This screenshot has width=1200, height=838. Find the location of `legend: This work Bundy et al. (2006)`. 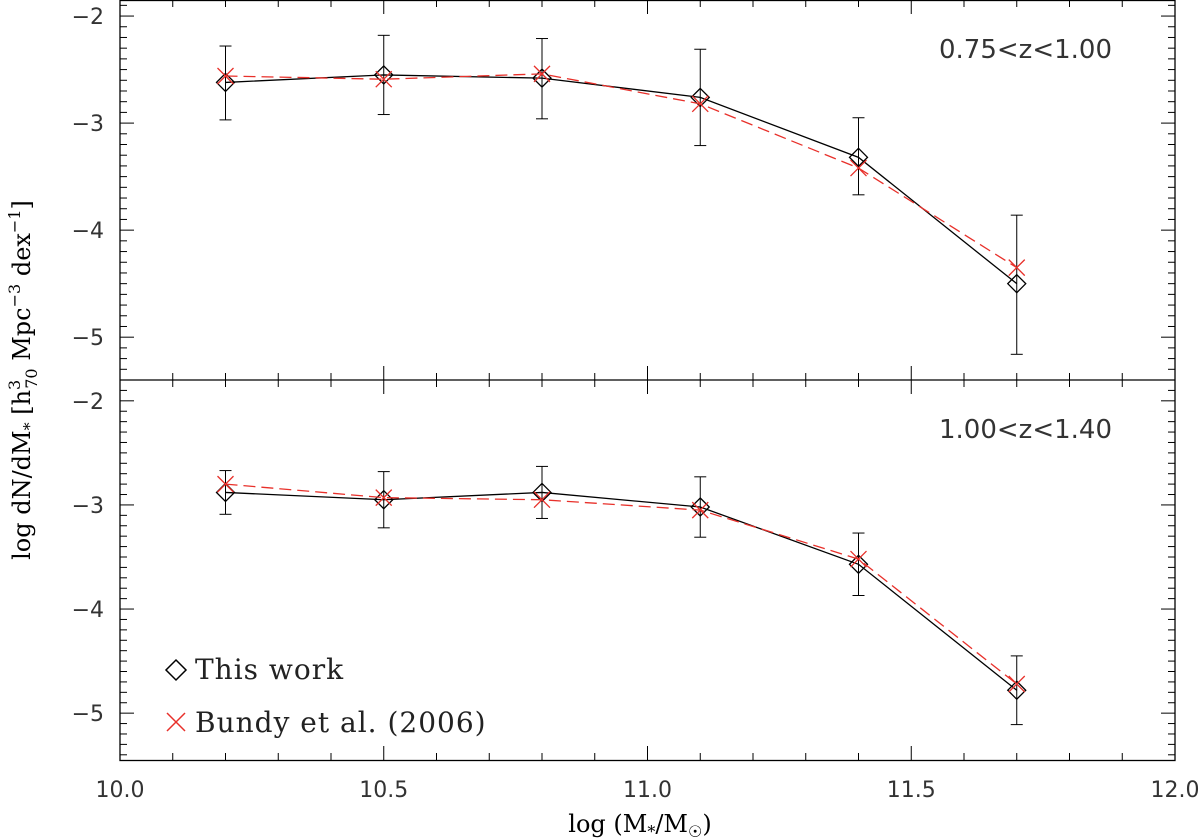

legend: This work Bundy et al. (2006) is located at coordinates (325, 696).